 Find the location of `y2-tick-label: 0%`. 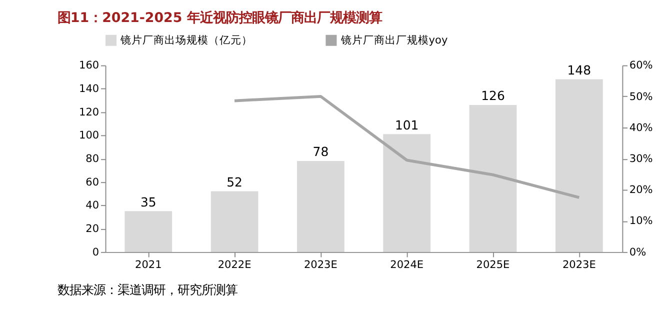

y2-tick-label: 0% is located at coordinates (637, 252).